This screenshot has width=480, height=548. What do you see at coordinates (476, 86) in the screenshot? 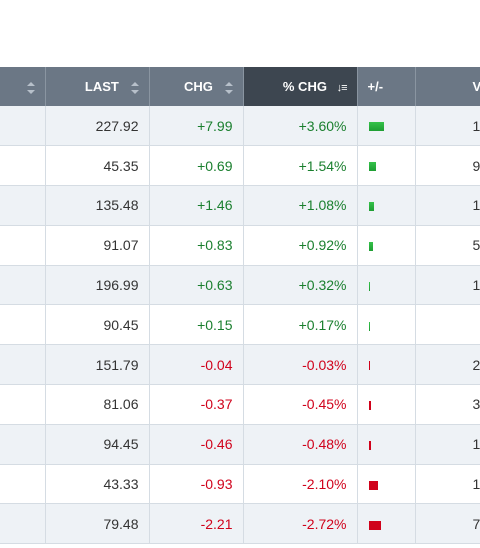
I see `header-label: V` at bounding box center [476, 86].